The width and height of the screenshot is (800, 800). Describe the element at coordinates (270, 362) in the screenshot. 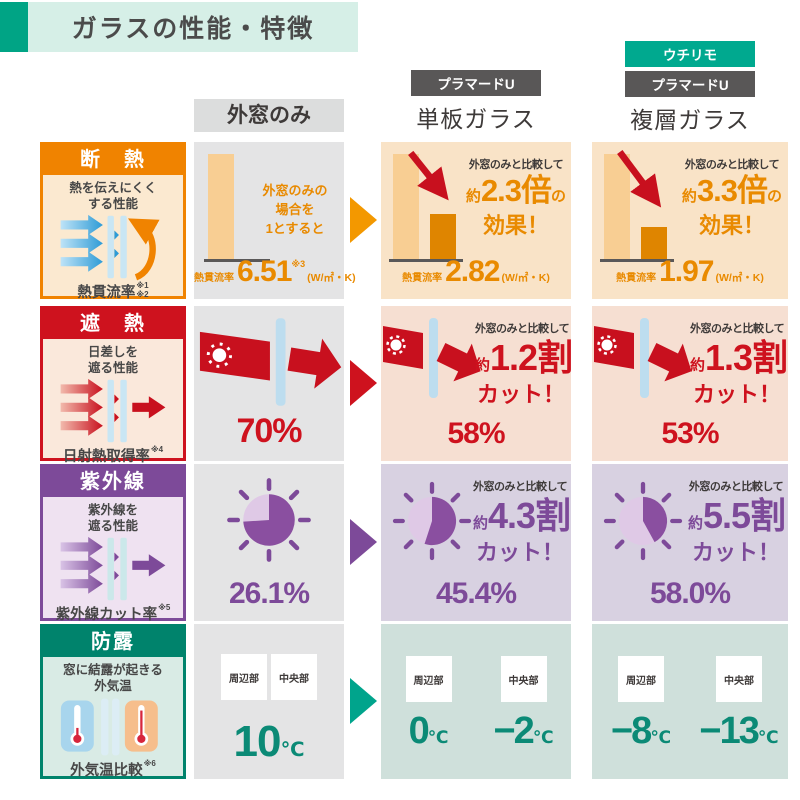

I see `sun-heat-arrow-icon` at that location.